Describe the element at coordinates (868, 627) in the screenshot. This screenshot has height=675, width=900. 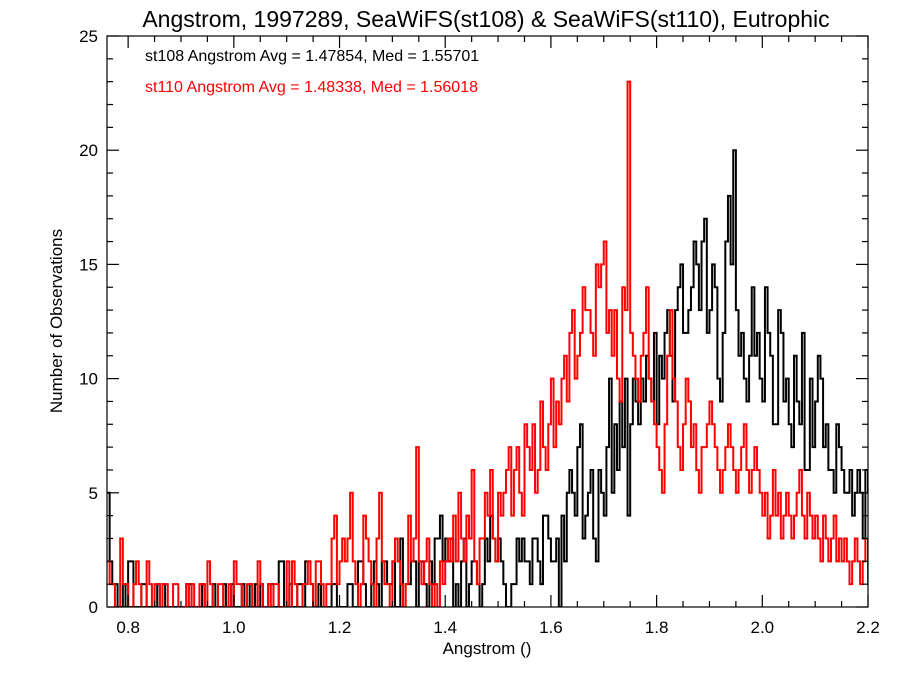
I see `x-tick-label: 2.2` at that location.